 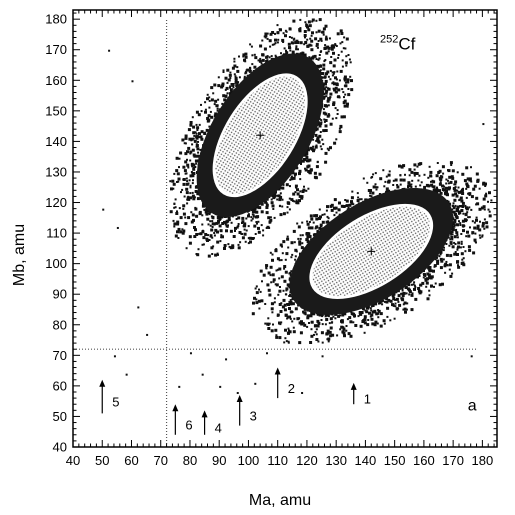 What do you see at coordinates (218, 428) in the screenshot?
I see `arrow-label: 4` at bounding box center [218, 428].